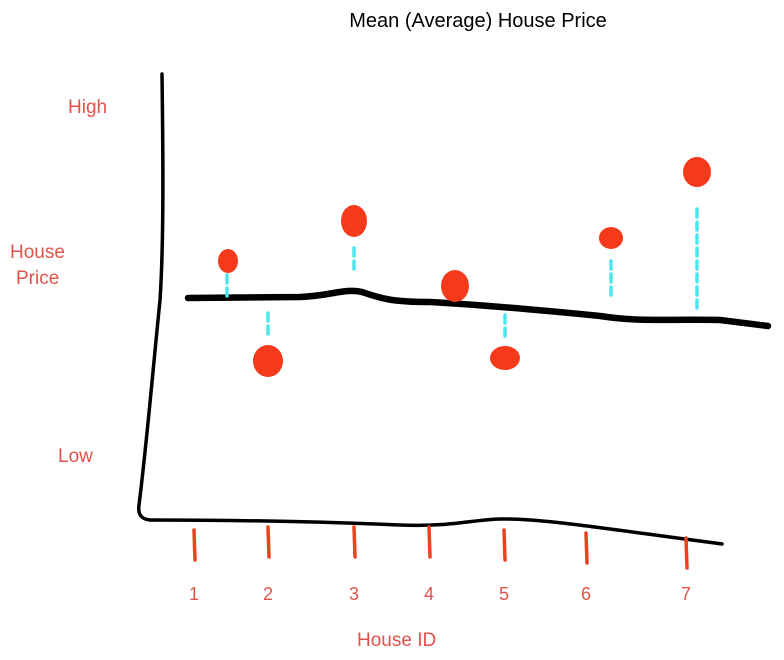 The height and width of the screenshot is (660, 784). Describe the element at coordinates (354, 594) in the screenshot. I see `x-tick-label: 3` at that location.